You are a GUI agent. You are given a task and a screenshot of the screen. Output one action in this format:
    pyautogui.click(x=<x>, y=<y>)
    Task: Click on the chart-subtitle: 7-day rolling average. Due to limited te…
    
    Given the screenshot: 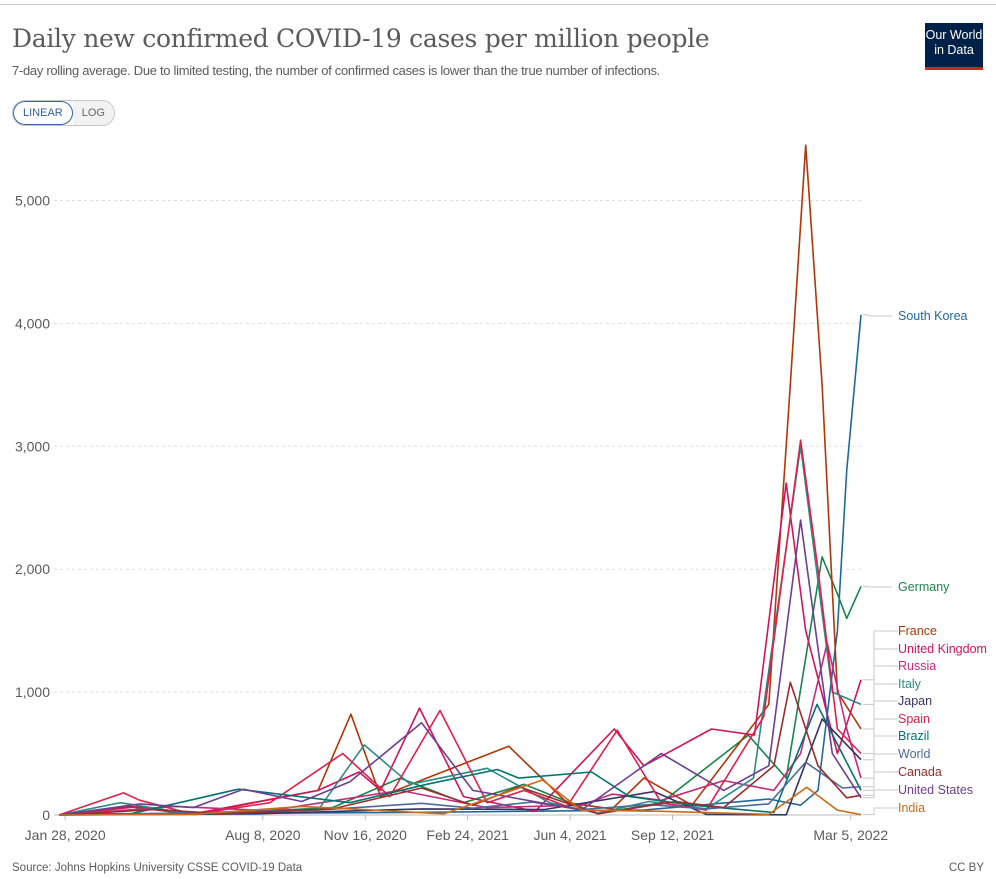 What is the action you would take?
    pyautogui.click(x=336, y=70)
    